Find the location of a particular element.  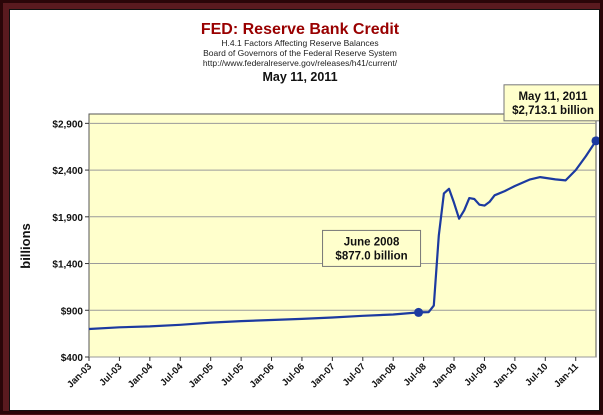

x-tick-label: Jan-11 is located at coordinates (566, 375).